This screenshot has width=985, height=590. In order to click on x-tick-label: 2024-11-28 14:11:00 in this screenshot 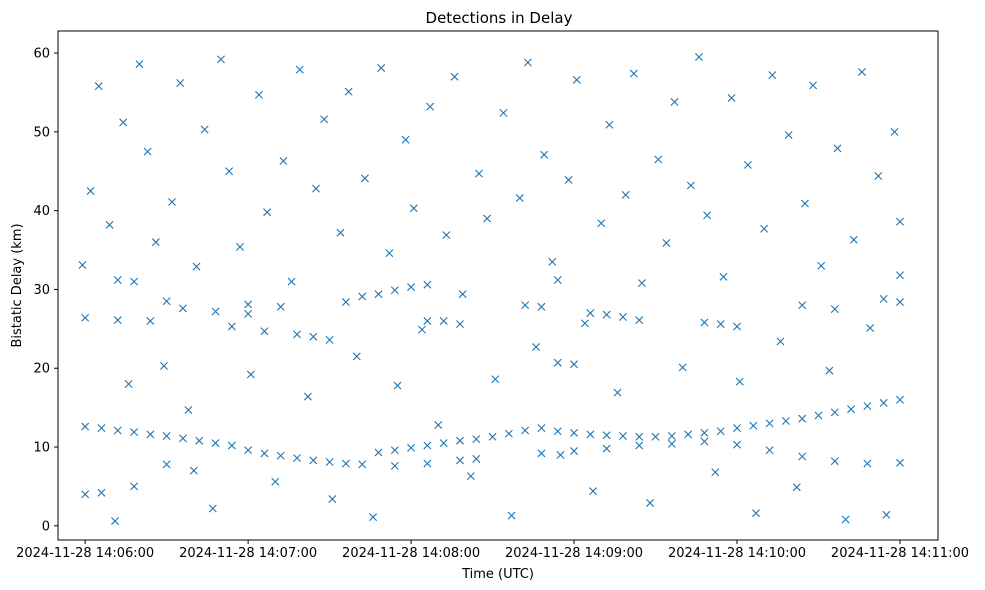, I will do `click(900, 553)`.